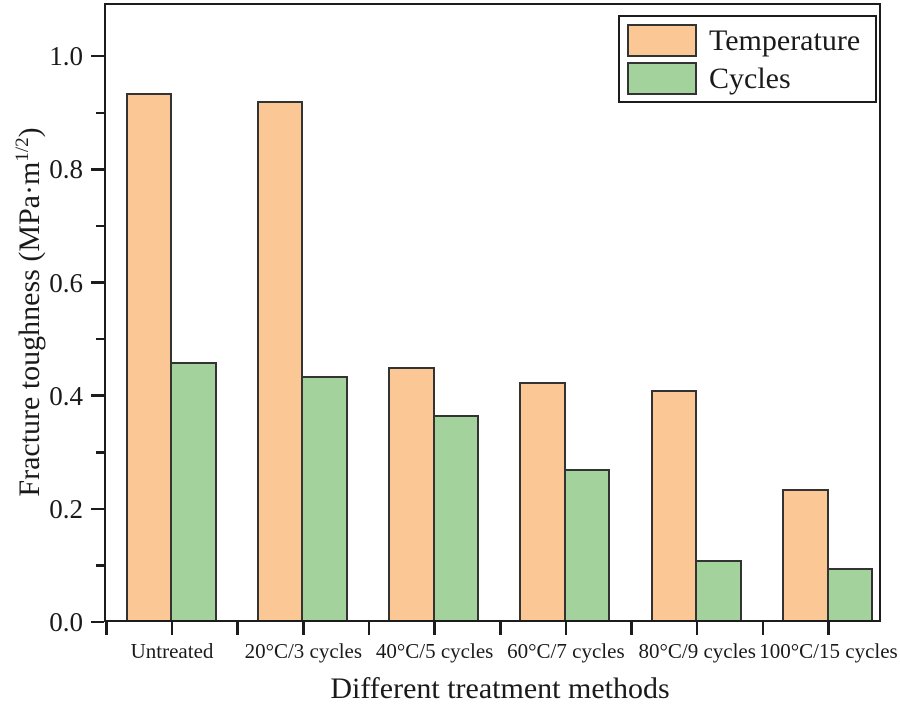 This screenshot has height=705, width=900. Describe the element at coordinates (29, 329) in the screenshot. I see `y-axis-title-base: Fracture toughness (MPa·m` at that location.